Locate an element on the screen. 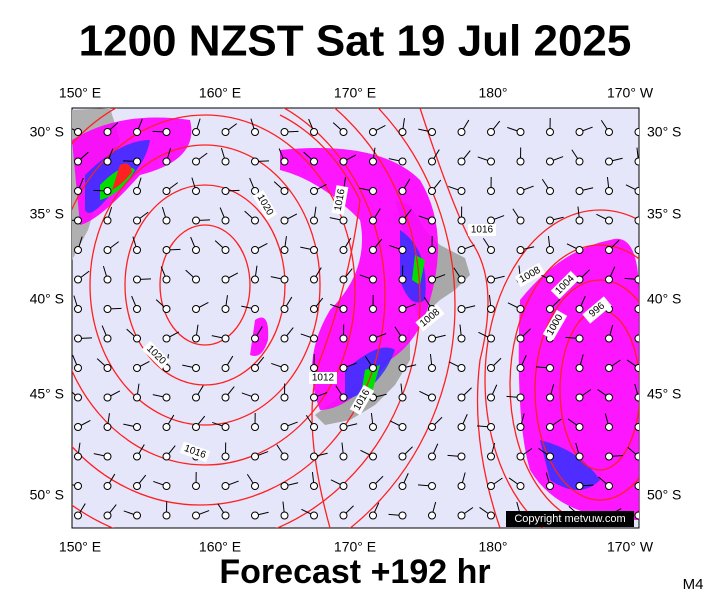  latitude-label: 45° S is located at coordinates (47, 394).